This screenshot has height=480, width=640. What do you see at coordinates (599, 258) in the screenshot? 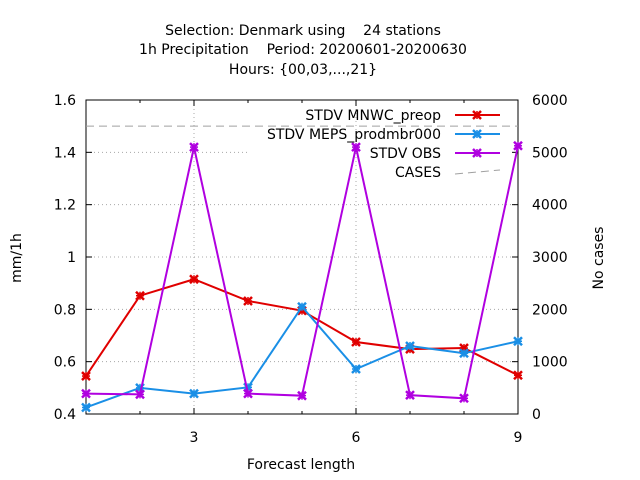
I see `y2-axis-label: No cases` at bounding box center [599, 258].